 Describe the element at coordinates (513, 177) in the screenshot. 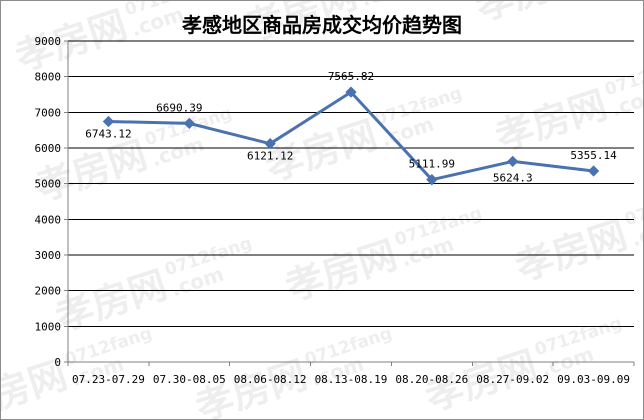

I see `data-label: 5624.3` at that location.